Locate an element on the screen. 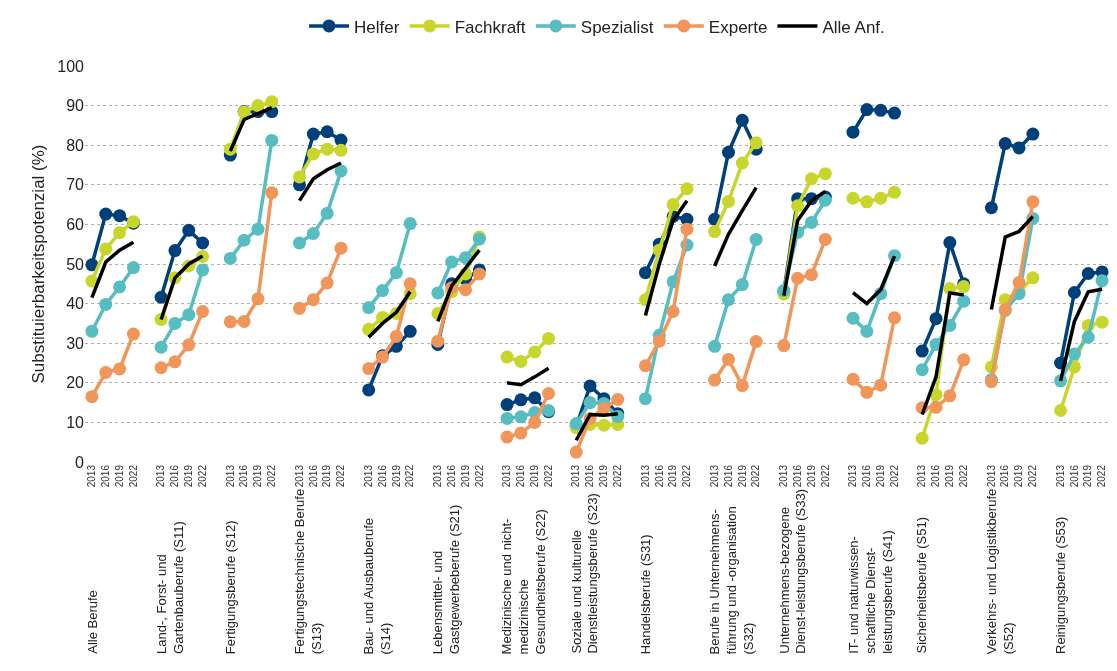 This screenshot has height=671, width=1117. text: Bau- und Ausbauberufe (S14) is located at coordinates (377, 586).